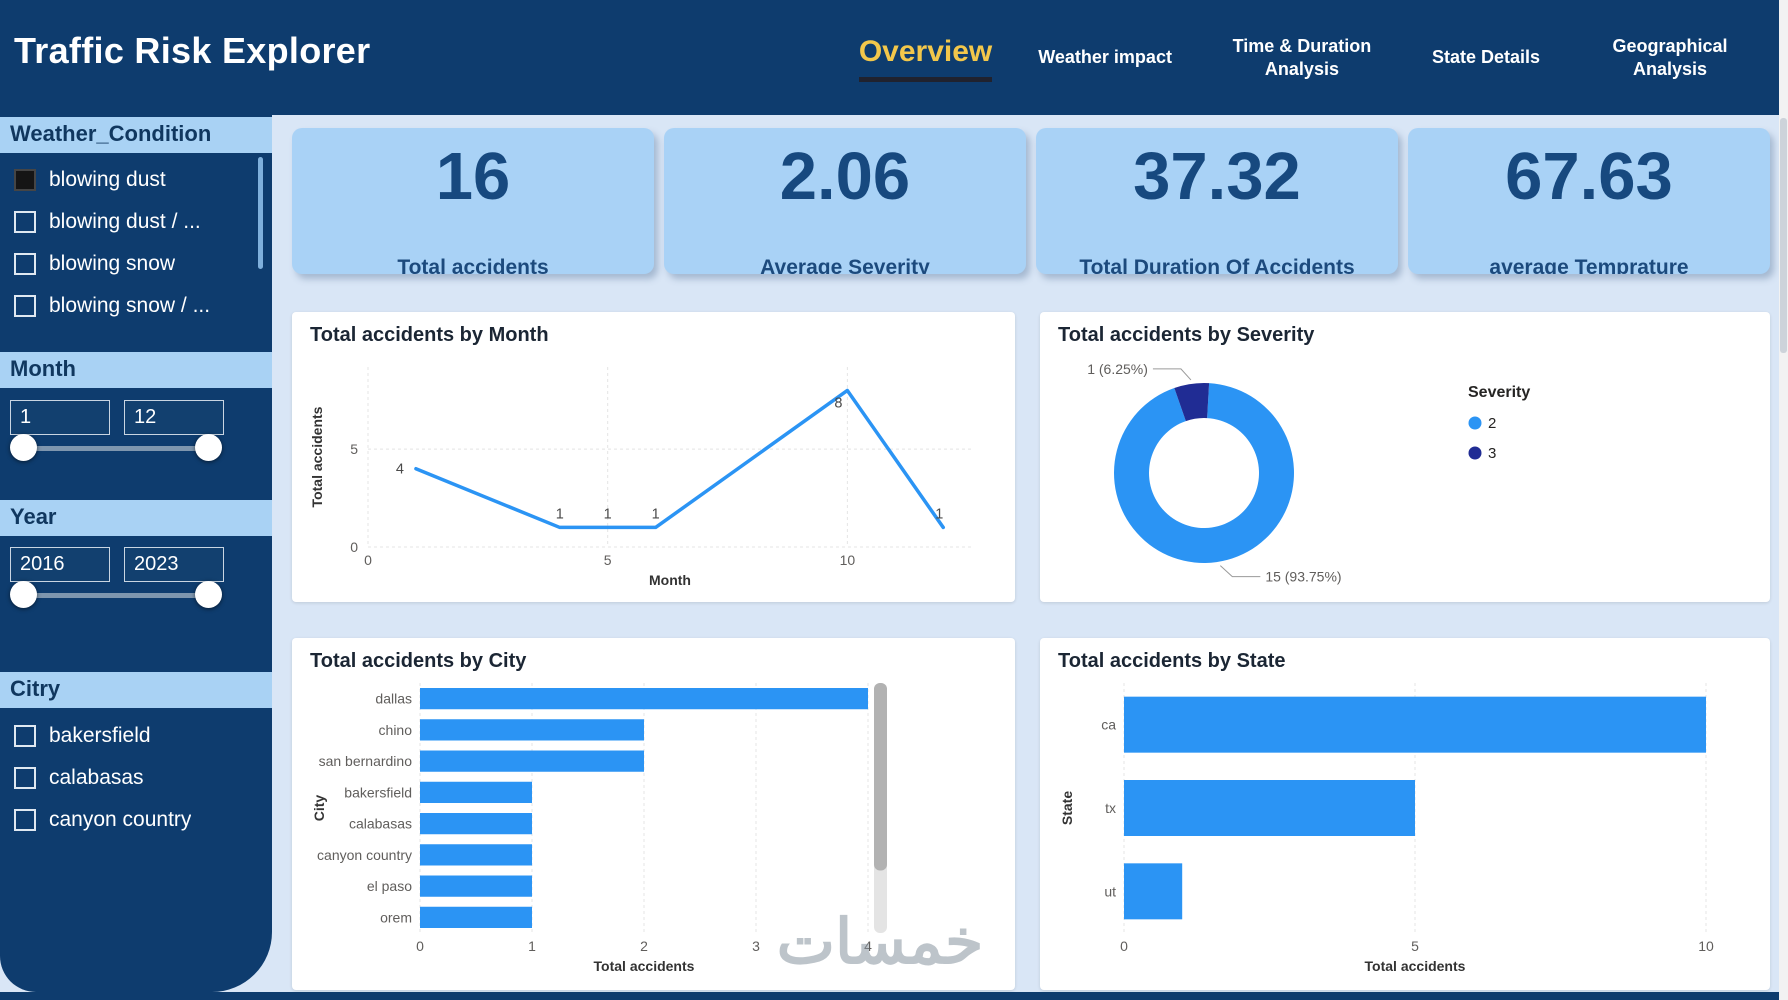 This screenshot has height=1000, width=1788. I want to click on svg-text: chino, so click(396, 730).